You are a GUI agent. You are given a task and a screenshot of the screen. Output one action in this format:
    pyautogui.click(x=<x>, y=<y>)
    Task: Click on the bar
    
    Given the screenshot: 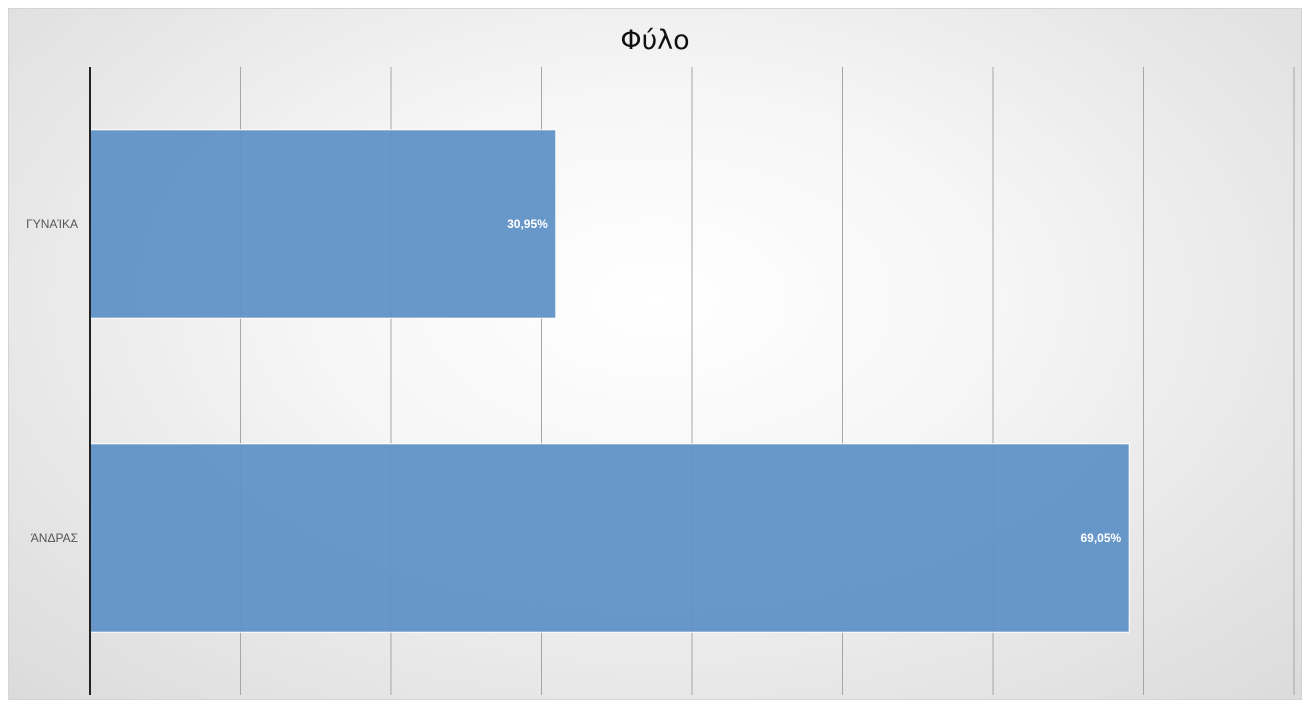 What is the action you would take?
    pyautogui.click(x=323, y=224)
    